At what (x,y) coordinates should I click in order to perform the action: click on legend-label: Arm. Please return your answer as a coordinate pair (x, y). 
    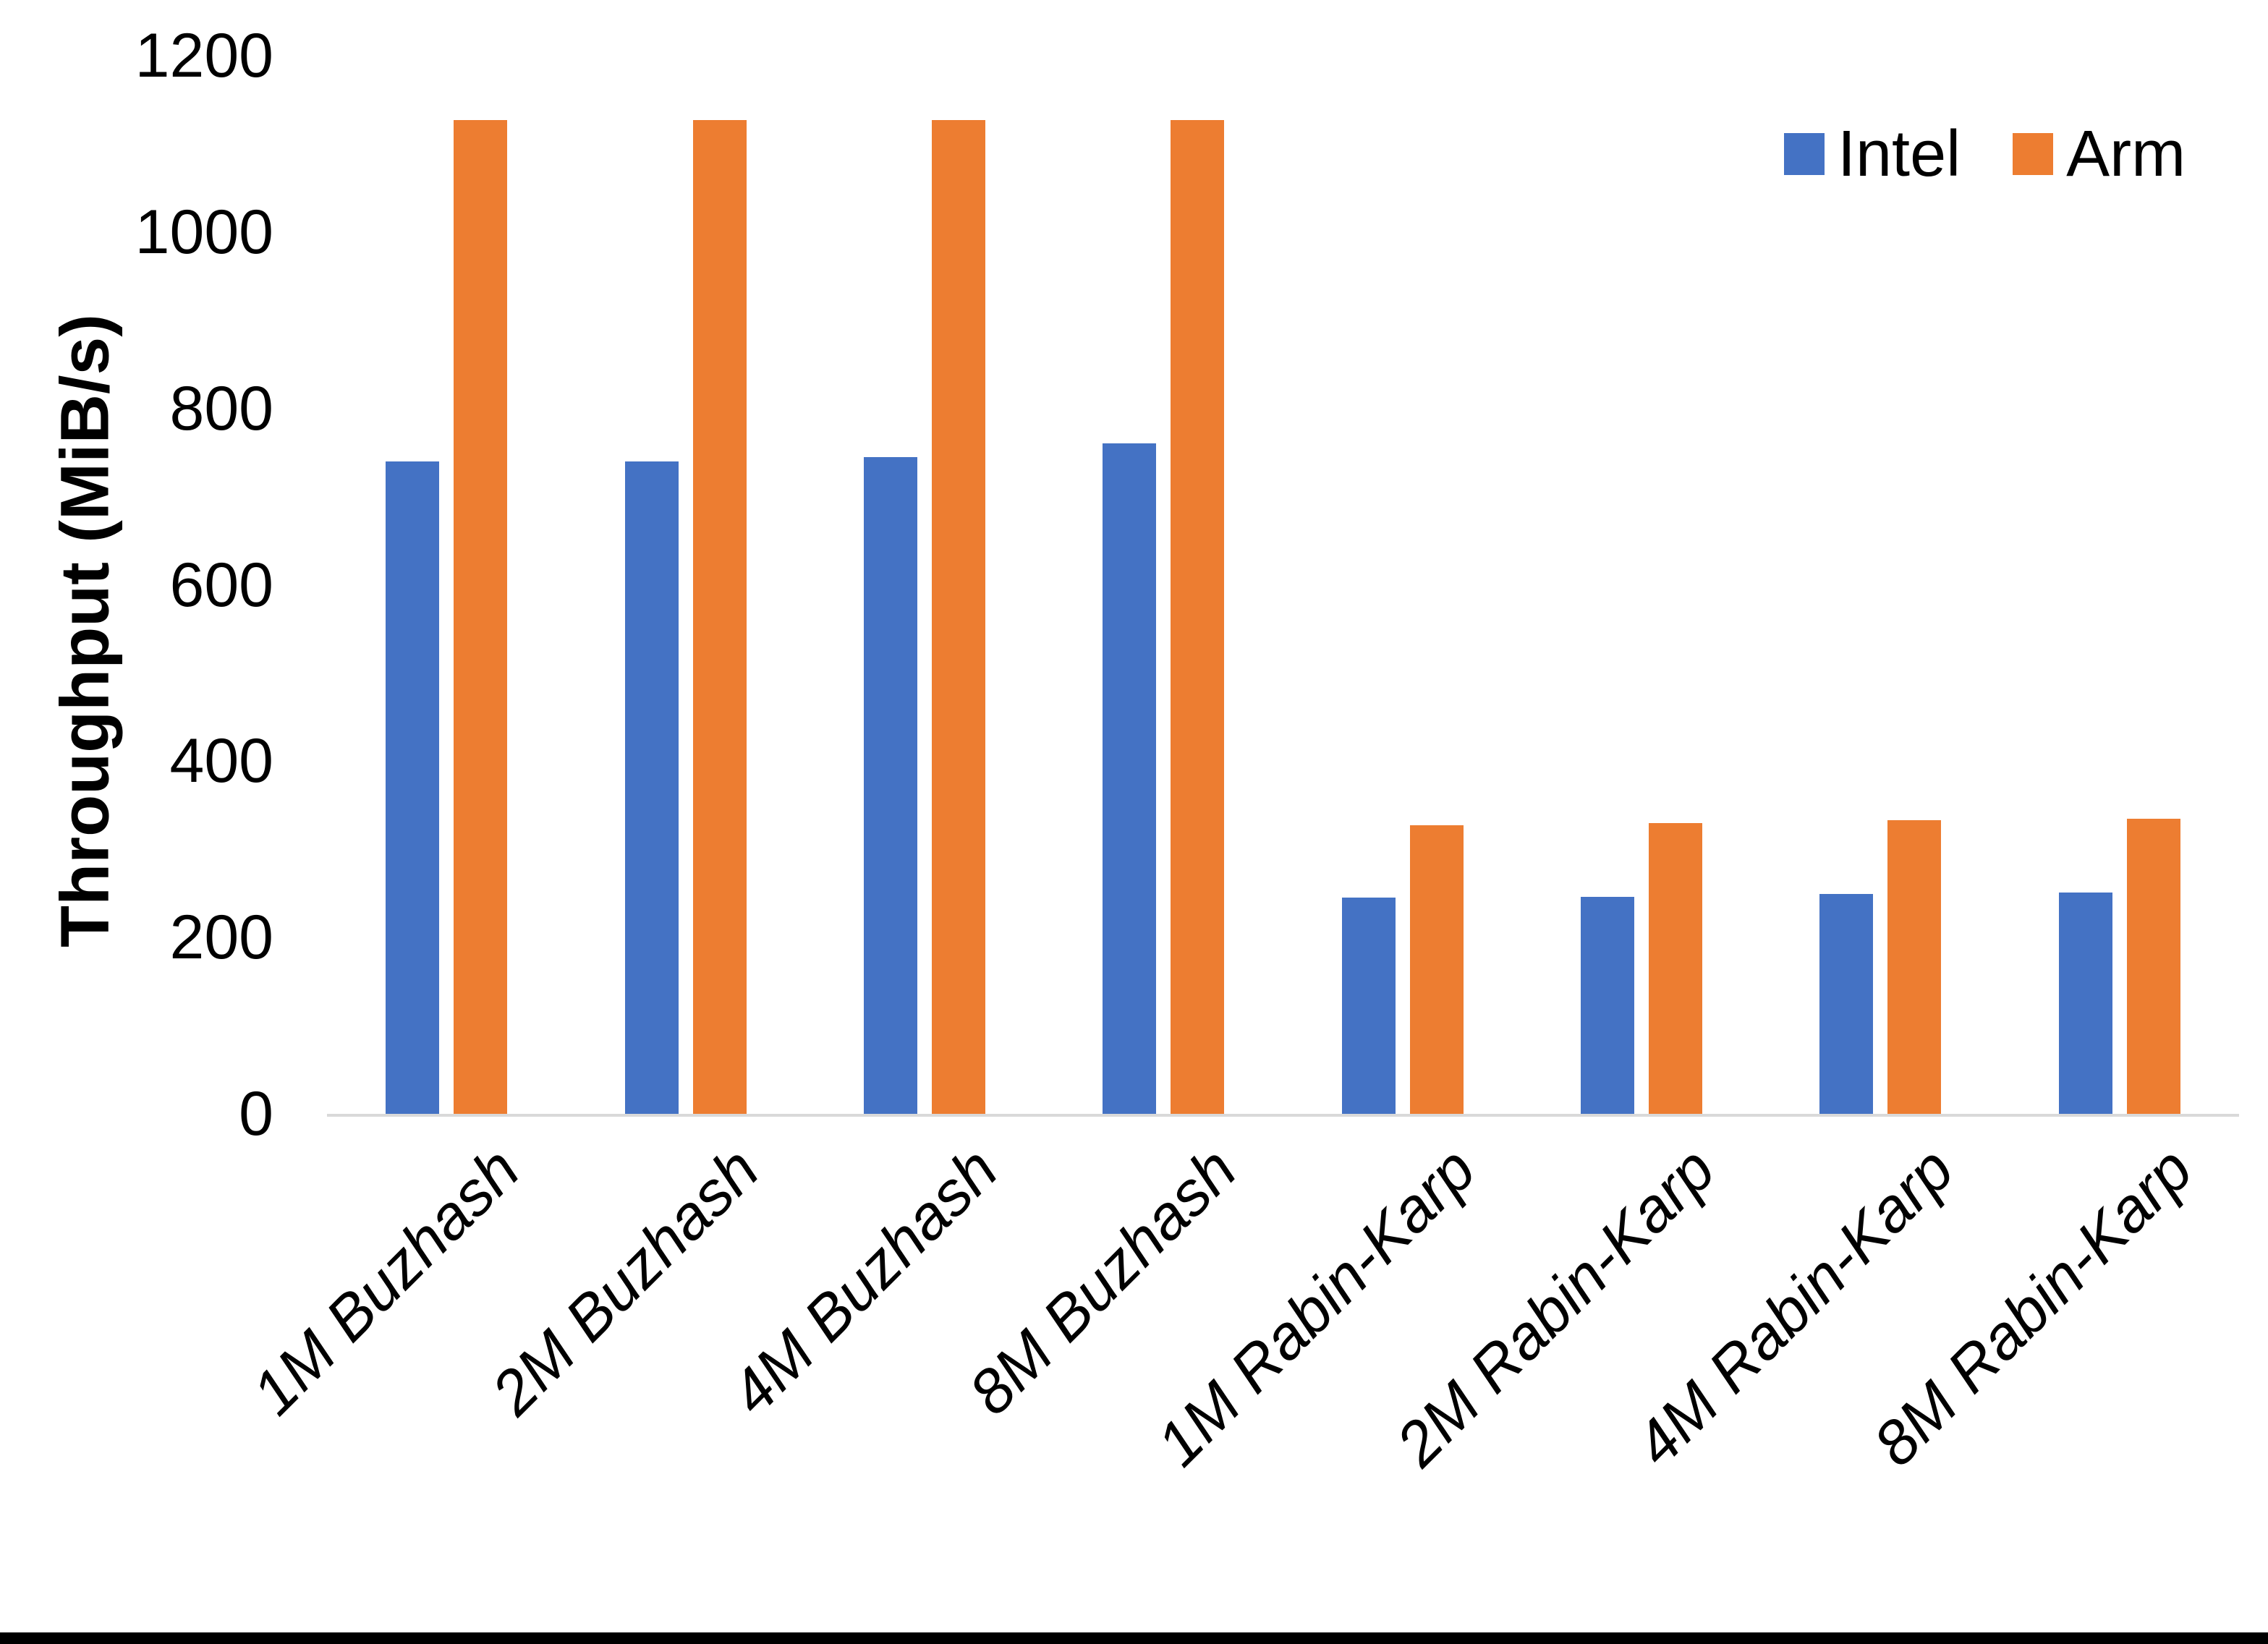
    Looking at the image, I should click on (2126, 154).